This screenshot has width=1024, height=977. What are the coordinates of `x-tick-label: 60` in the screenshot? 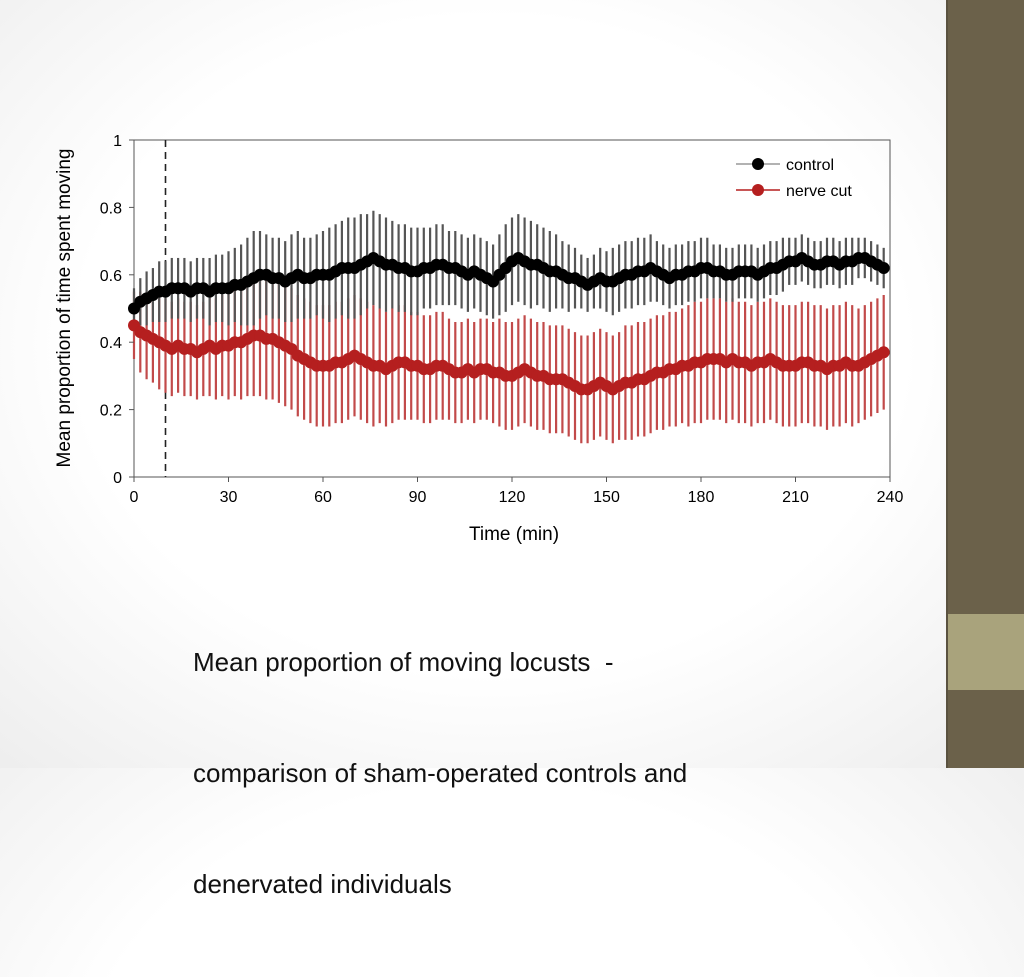 It's located at (323, 497).